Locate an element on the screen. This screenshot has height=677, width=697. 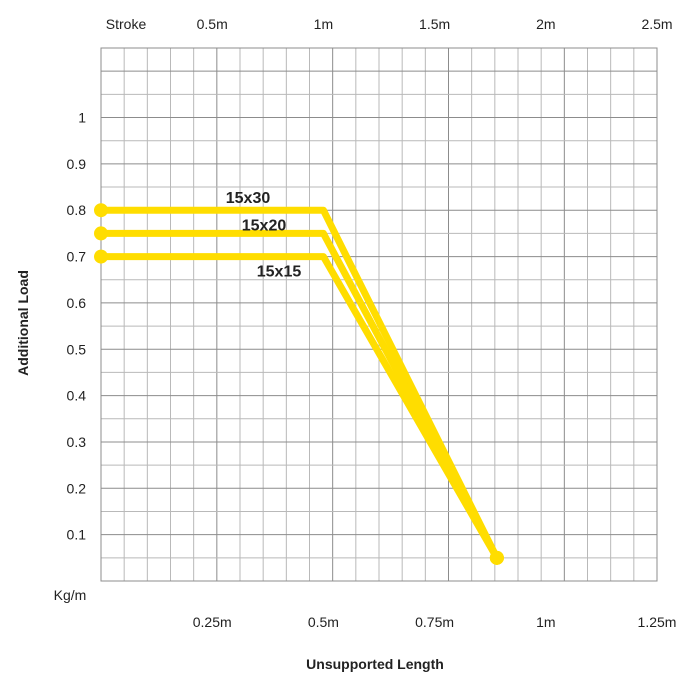
top-tick-label: 1m is located at coordinates (323, 24).